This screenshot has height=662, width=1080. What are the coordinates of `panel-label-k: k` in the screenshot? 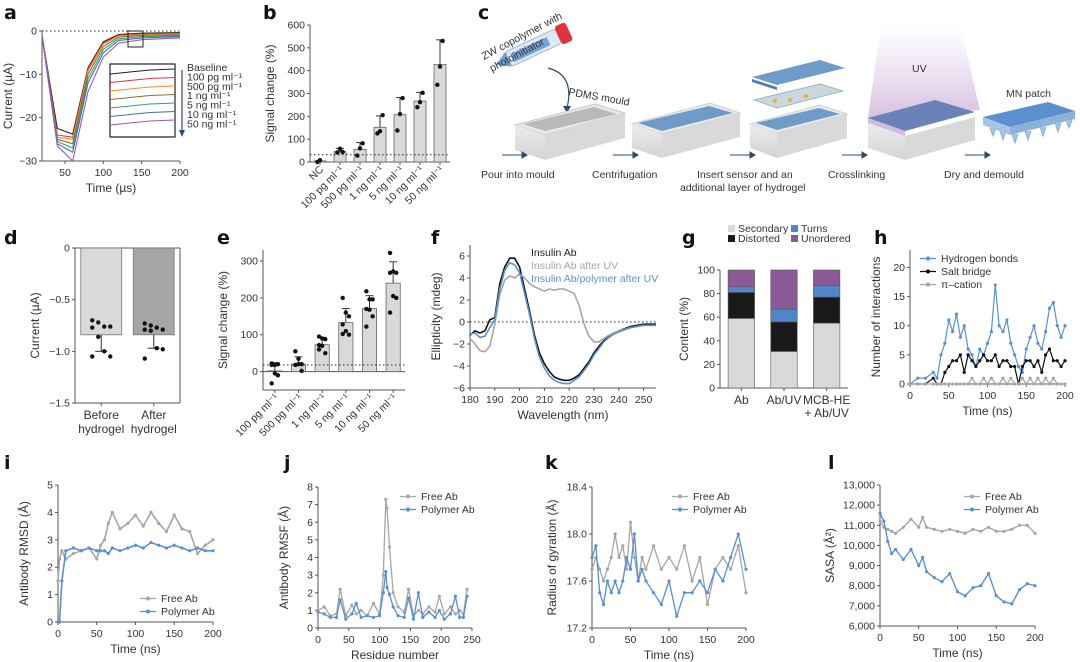 It's located at (551, 463).